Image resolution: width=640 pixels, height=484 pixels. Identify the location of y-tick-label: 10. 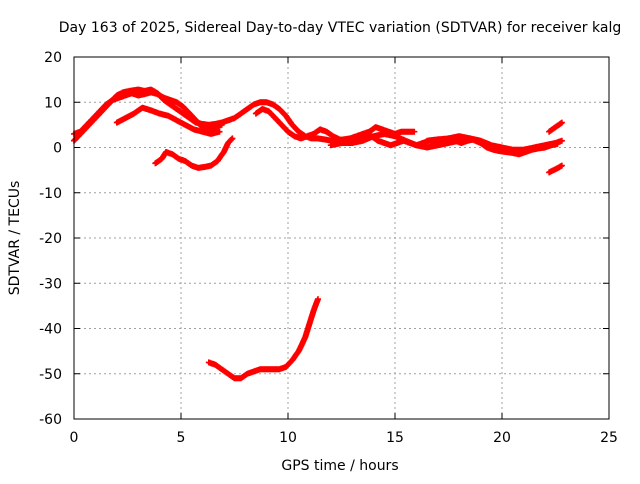
(53, 103).